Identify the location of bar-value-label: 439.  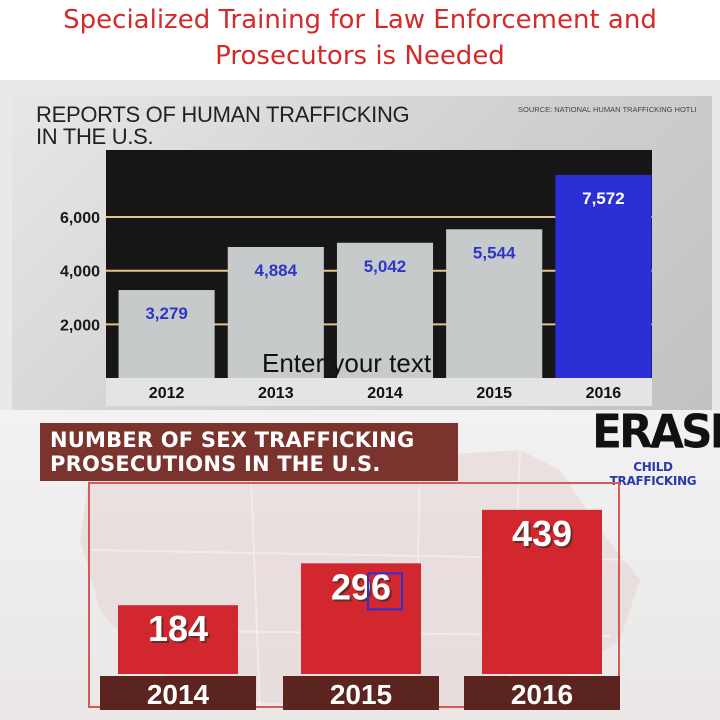
(542, 533).